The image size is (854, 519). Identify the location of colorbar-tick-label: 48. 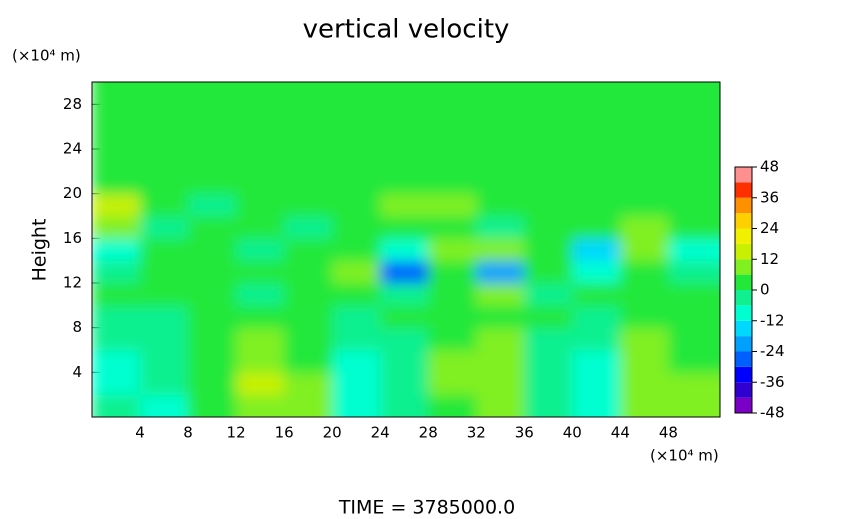
(769, 167).